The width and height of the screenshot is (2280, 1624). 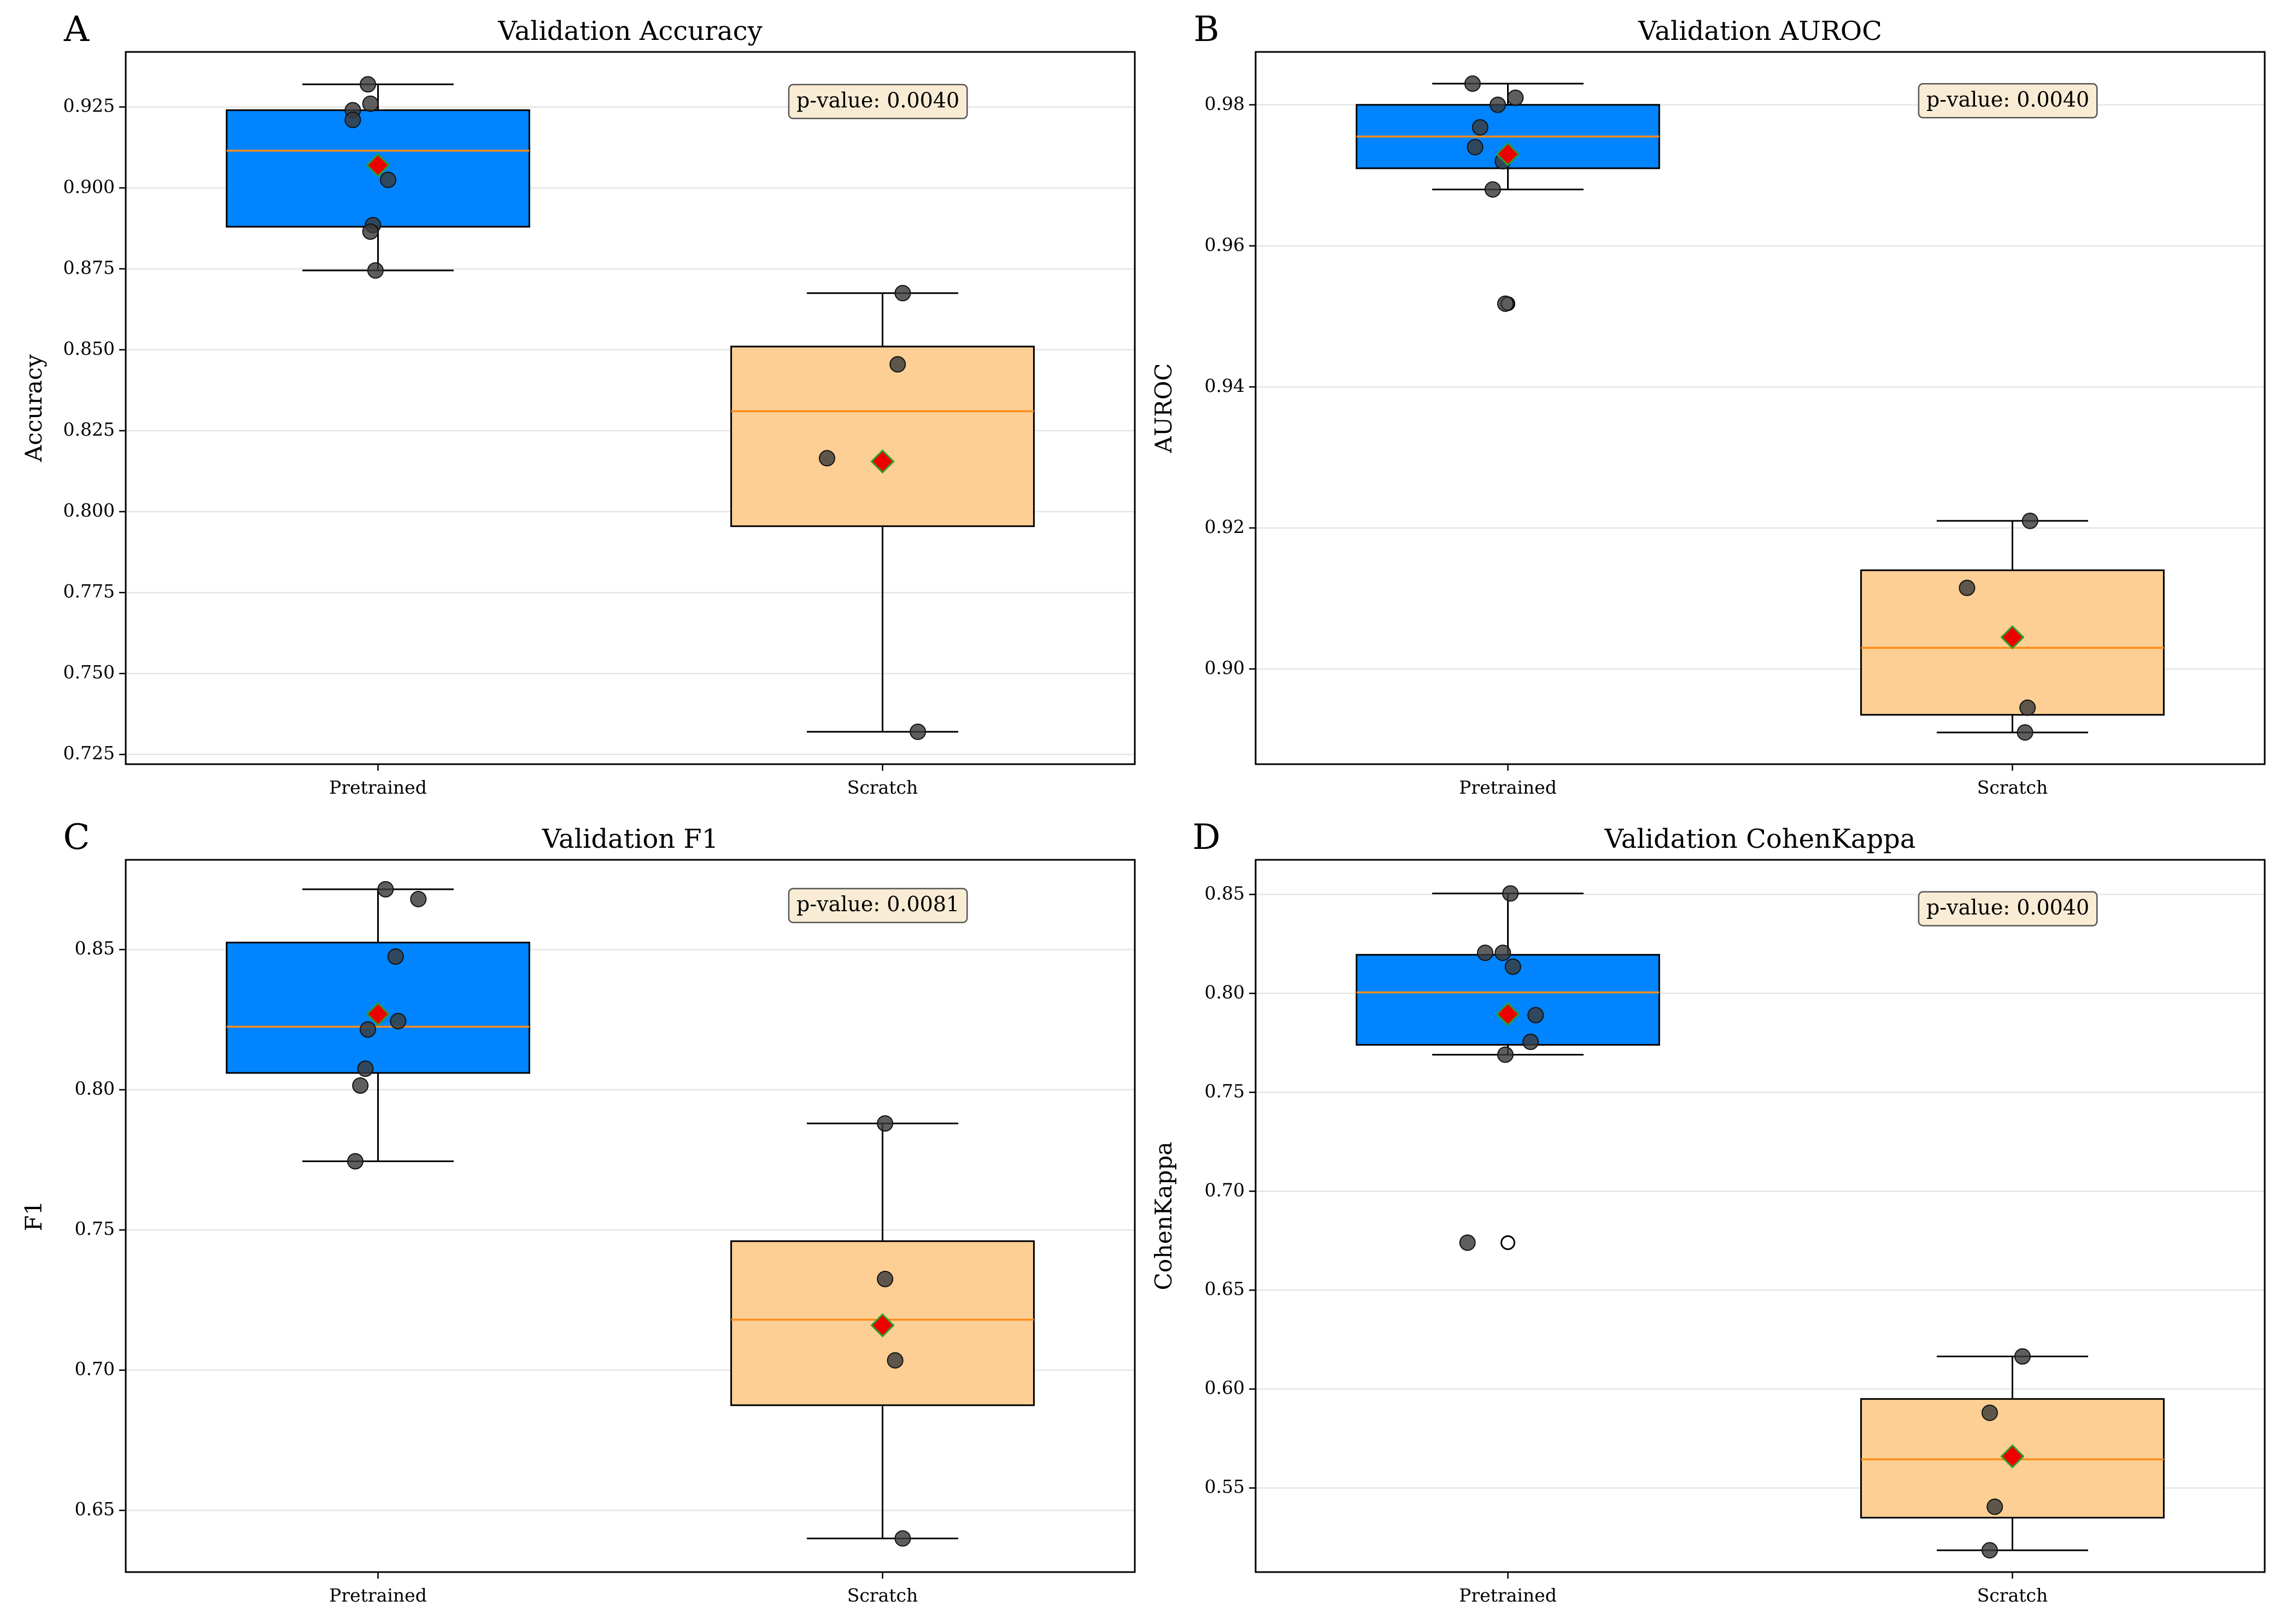 I want to click on box-iqr, so click(x=882, y=436).